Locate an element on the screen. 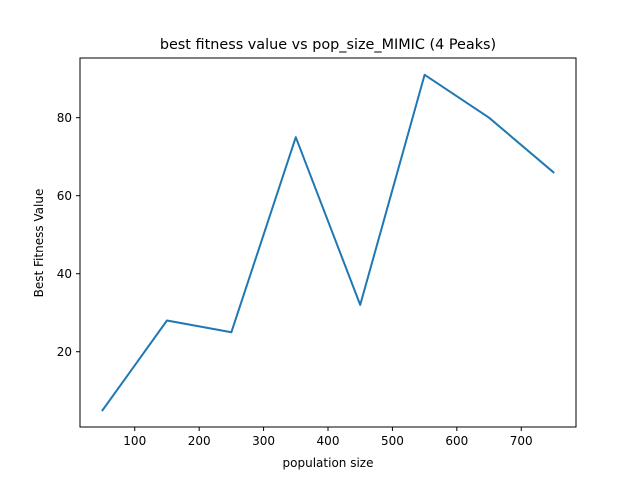  x-axis-label: population size is located at coordinates (328, 463).